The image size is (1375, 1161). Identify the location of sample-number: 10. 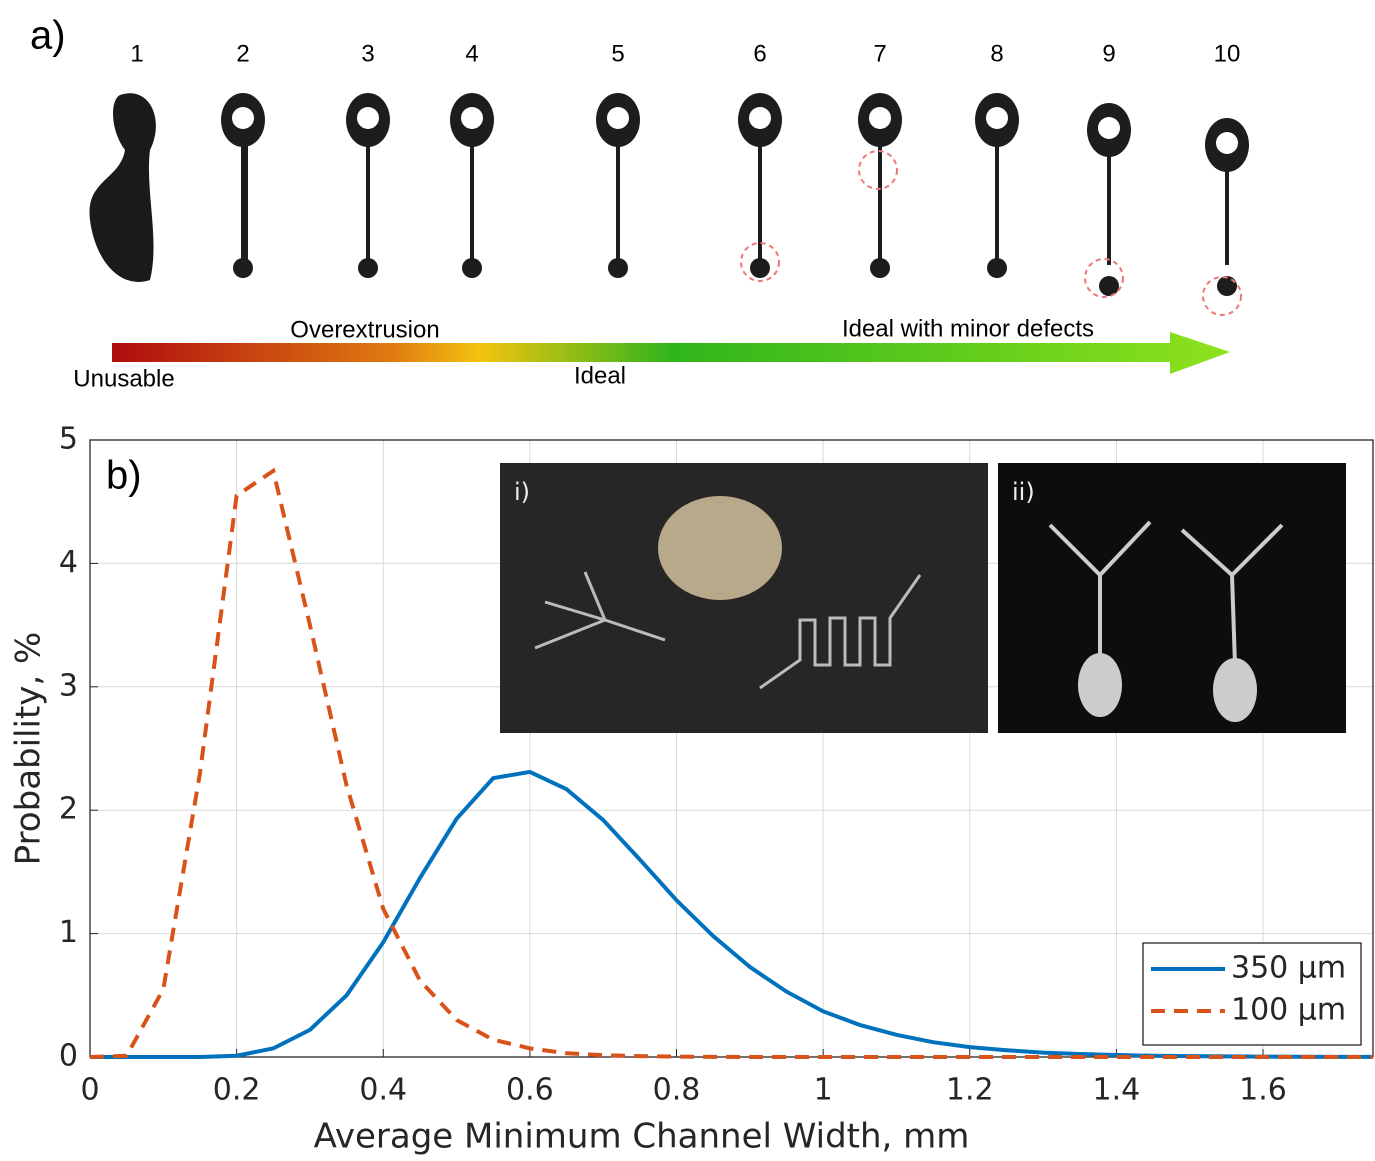
(1227, 53).